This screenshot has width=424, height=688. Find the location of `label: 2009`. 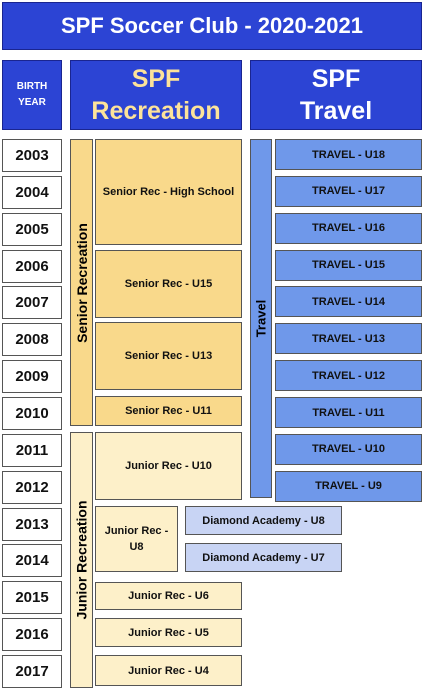

label: 2009 is located at coordinates (32, 377).